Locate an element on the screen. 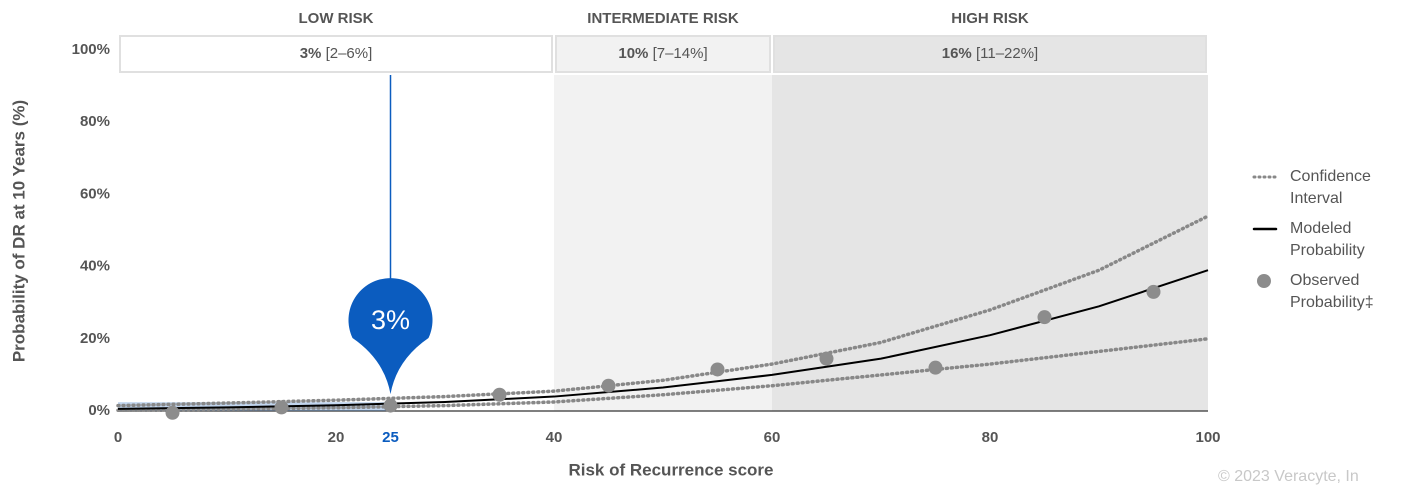 The height and width of the screenshot is (485, 1401). y-tick-label: 80% is located at coordinates (95, 121).